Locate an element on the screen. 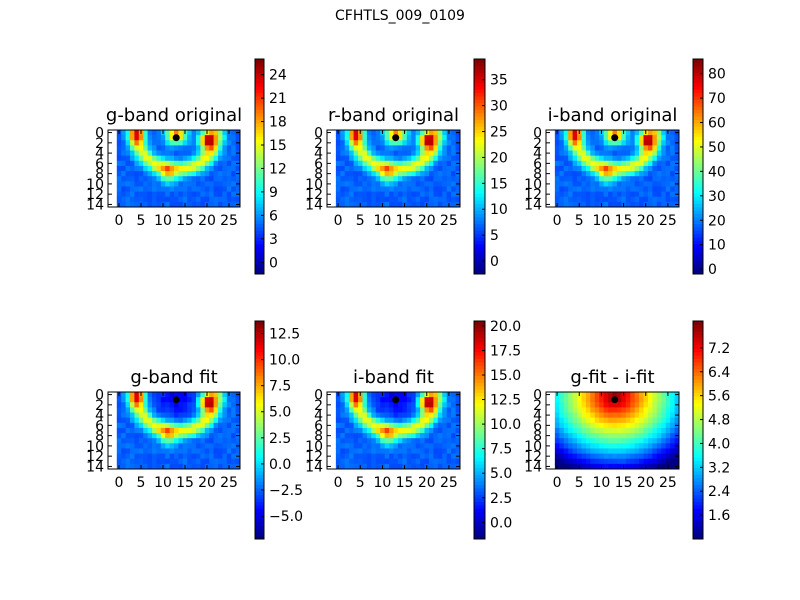  colorbar-frame is located at coordinates (259, 430).